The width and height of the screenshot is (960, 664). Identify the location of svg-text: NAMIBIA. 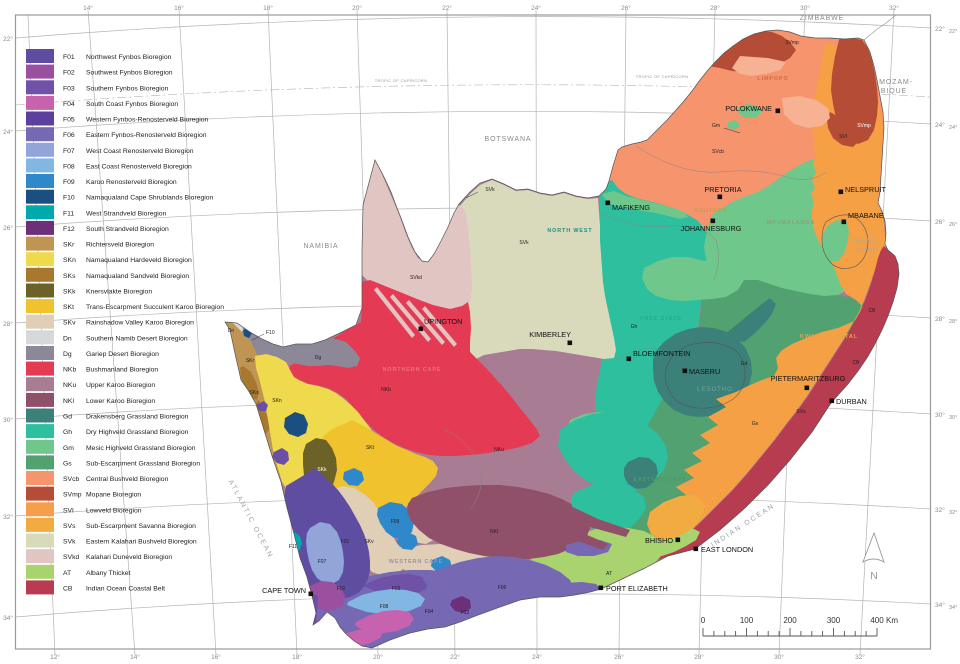
(320, 246).